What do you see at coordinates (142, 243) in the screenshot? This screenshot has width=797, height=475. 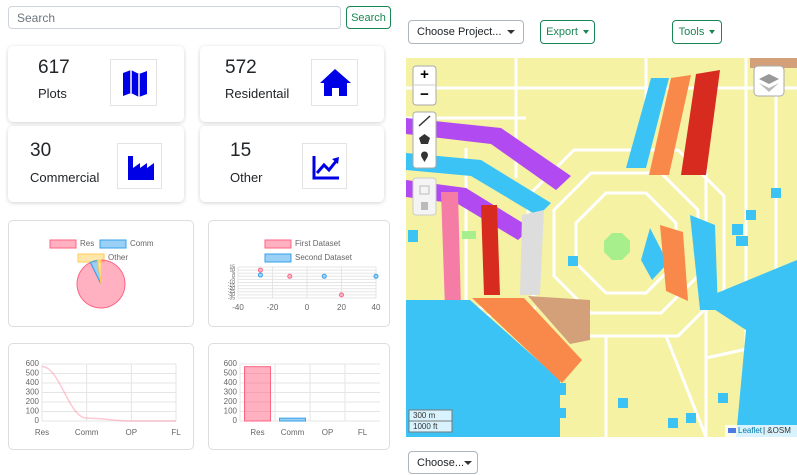 I see `legend-label: Comm` at bounding box center [142, 243].